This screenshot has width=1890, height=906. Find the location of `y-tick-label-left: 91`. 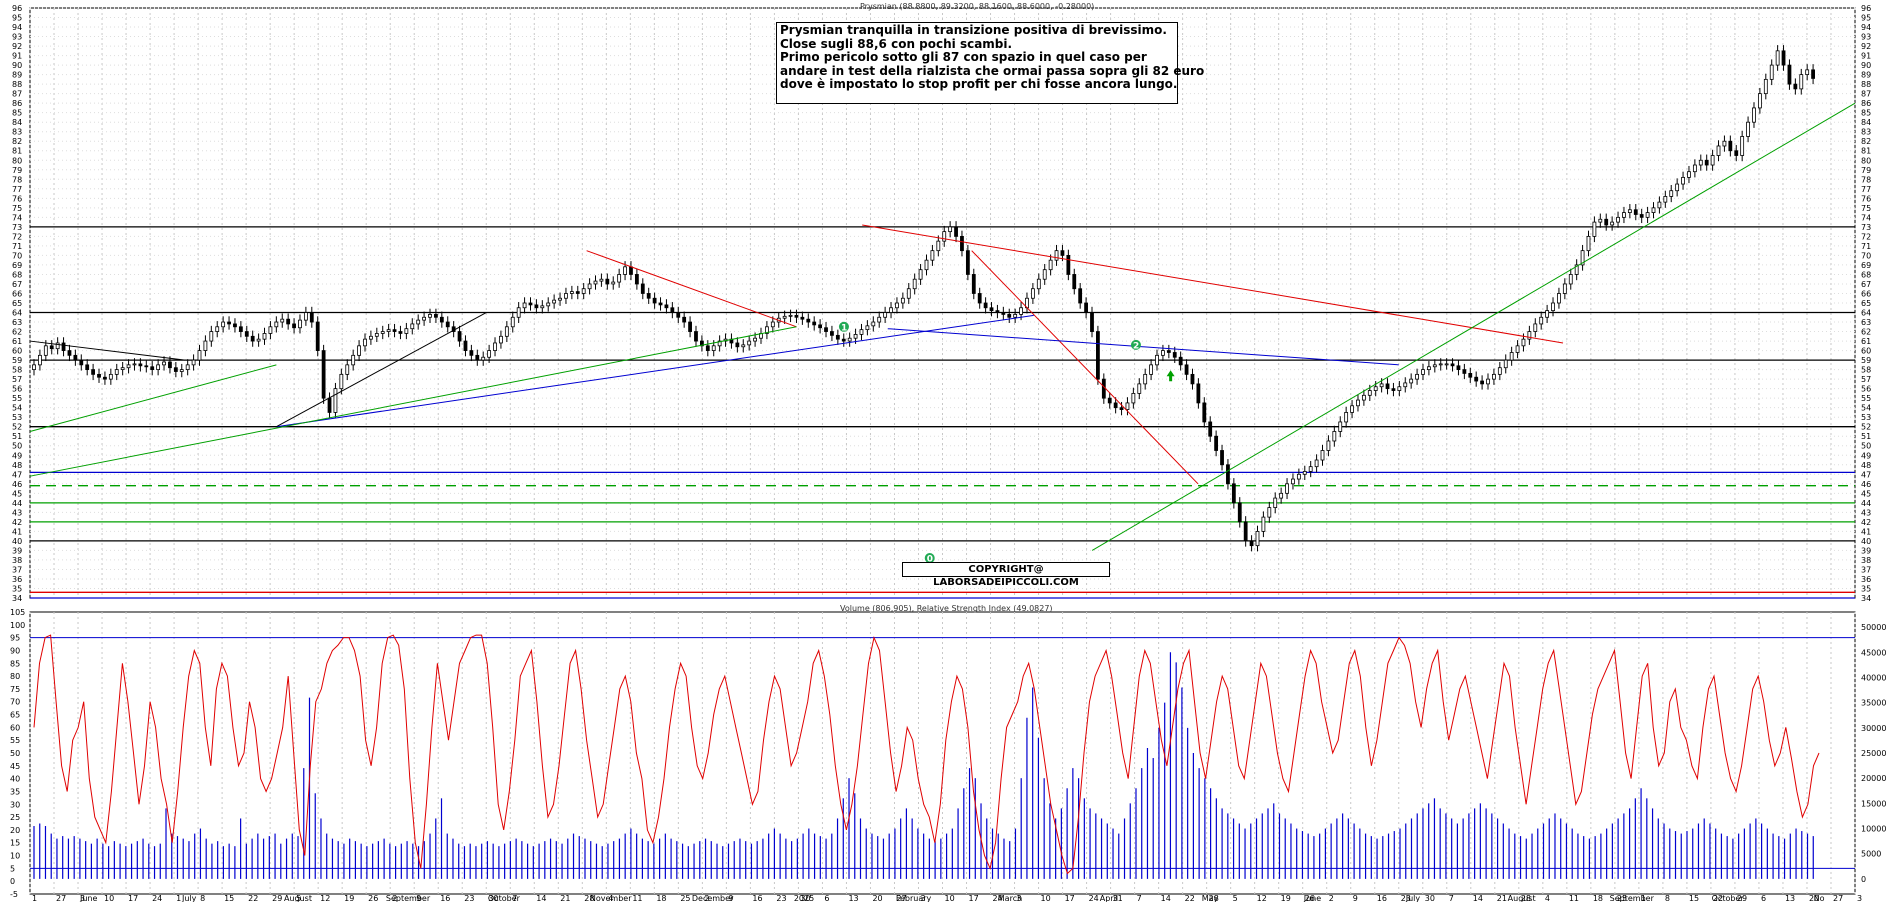

y-tick-label-left: 91 is located at coordinates (17, 56).